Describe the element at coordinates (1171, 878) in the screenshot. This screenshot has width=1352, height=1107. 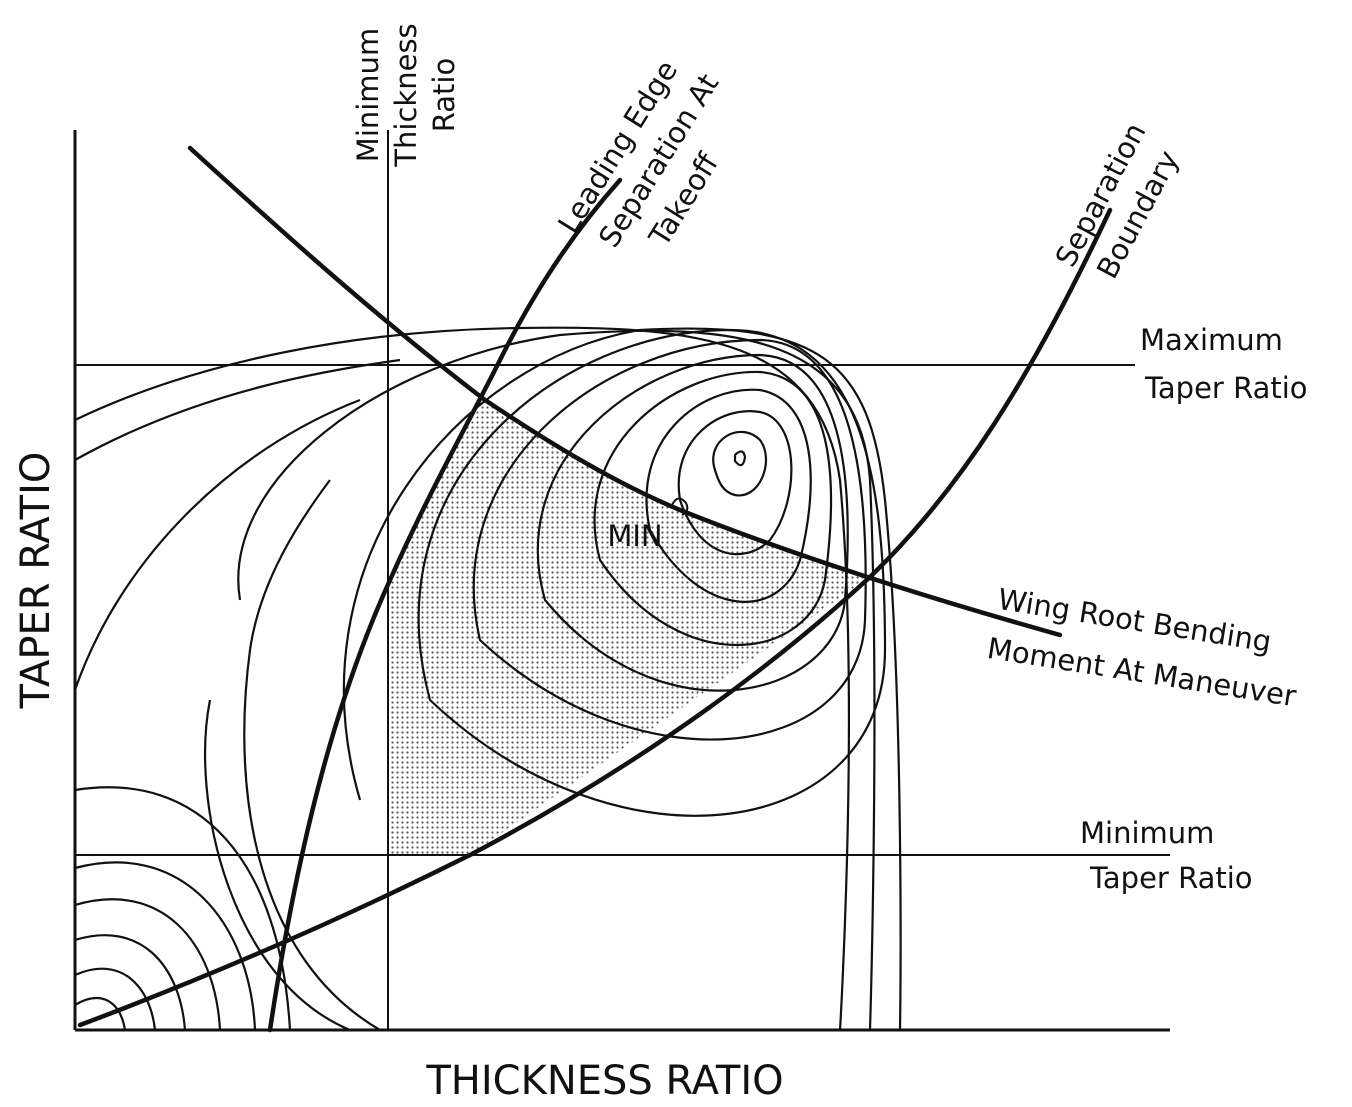
I see `min-taper-label: Taper Ratio` at that location.